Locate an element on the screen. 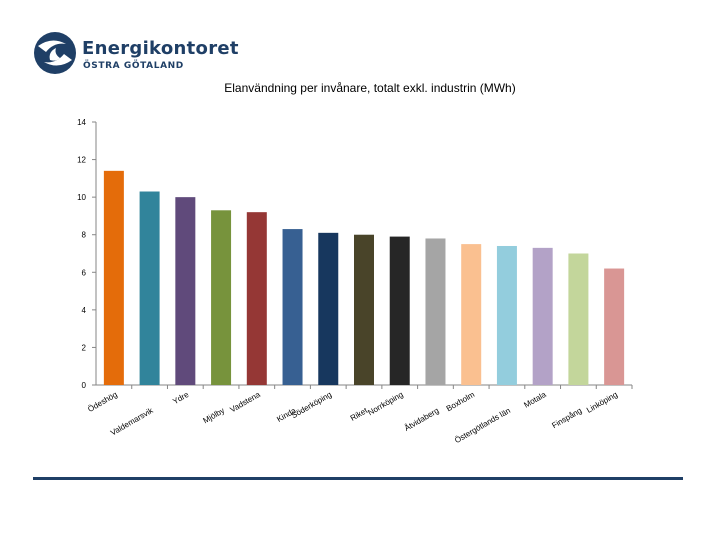  category-label-8: Norrköping is located at coordinates (385, 403).